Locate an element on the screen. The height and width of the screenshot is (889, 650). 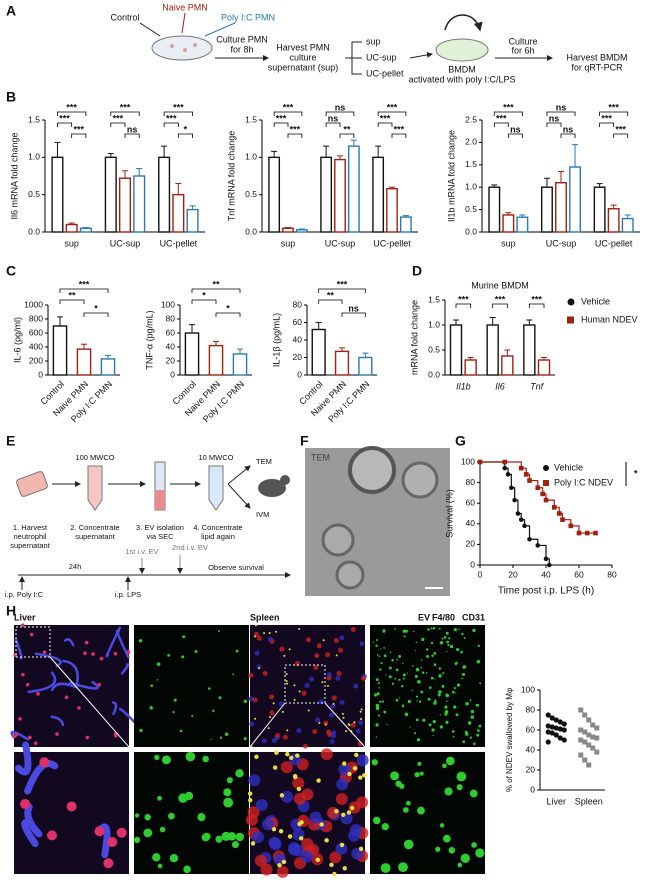
y-tick-label: 600 is located at coordinates (36, 332).